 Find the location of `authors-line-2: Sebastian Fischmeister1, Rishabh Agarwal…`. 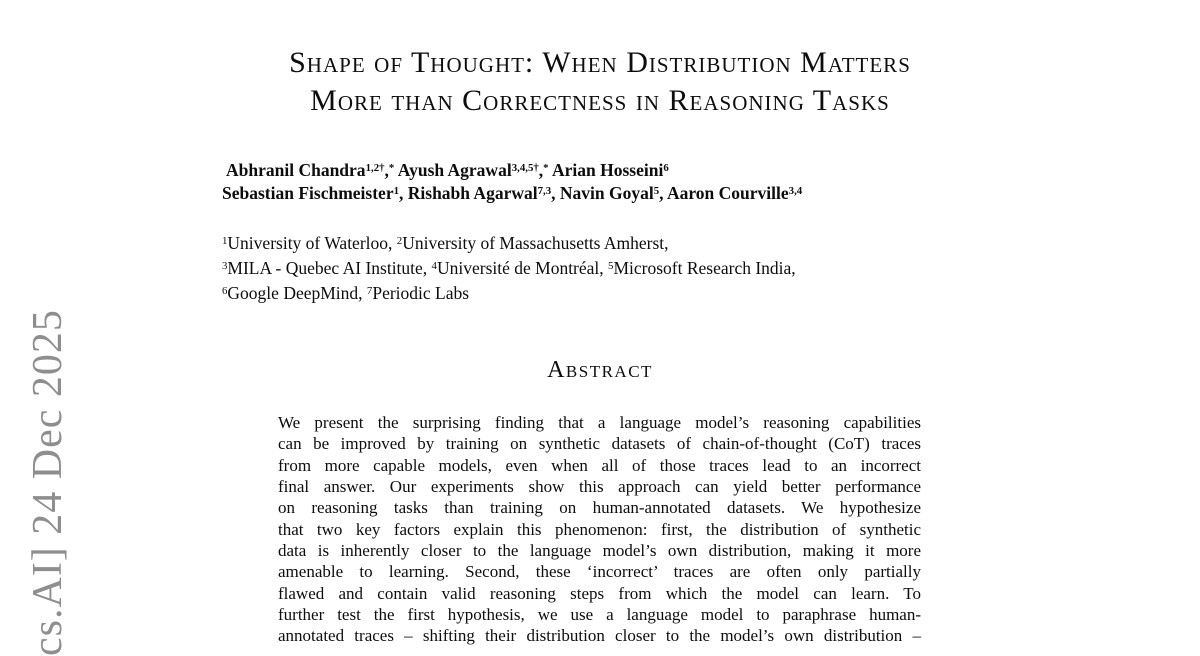

authors-line-2: Sebastian Fischmeister1, Rishabh Agarwal… is located at coordinates (512, 193).